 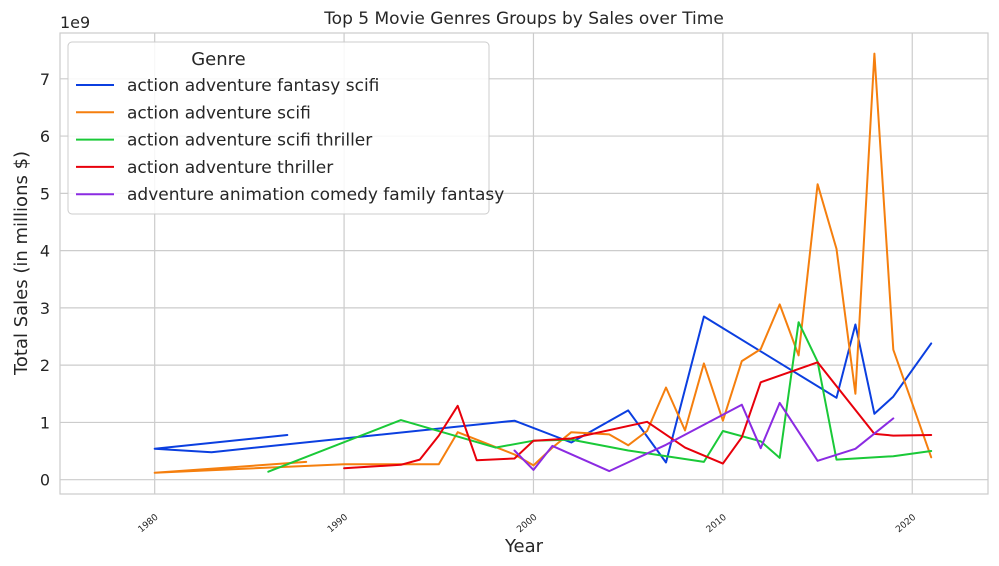 What do you see at coordinates (45, 422) in the screenshot?
I see `y-tick-label: 1` at bounding box center [45, 422].